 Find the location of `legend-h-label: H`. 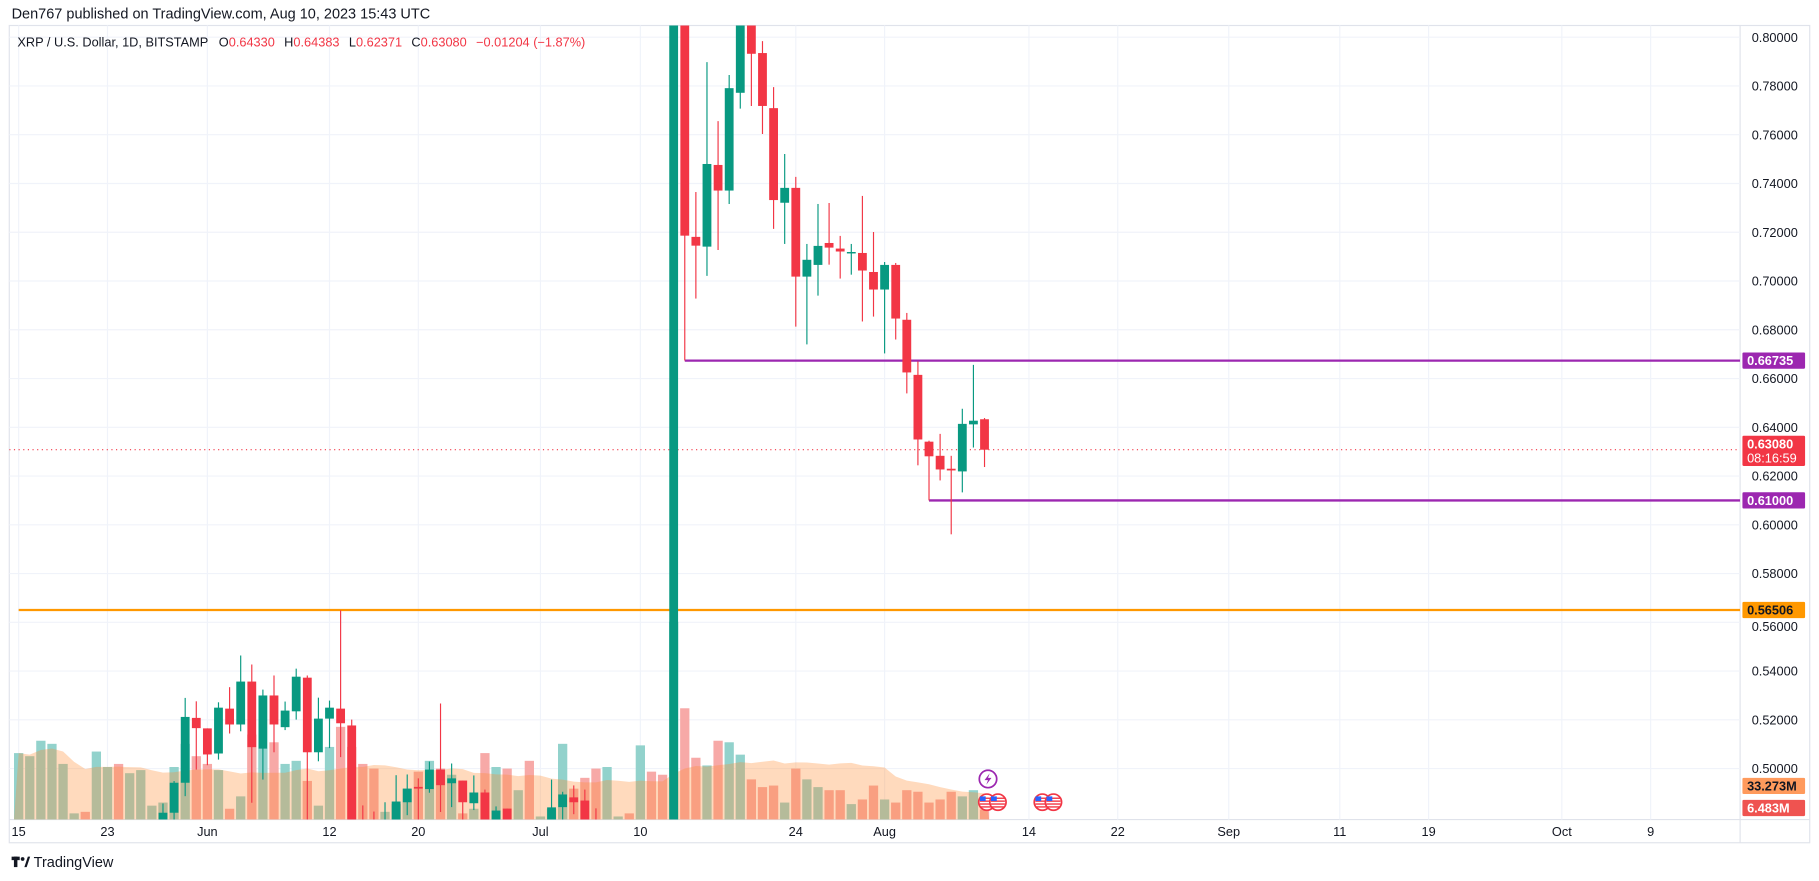

legend-h-label: H is located at coordinates (288, 41).